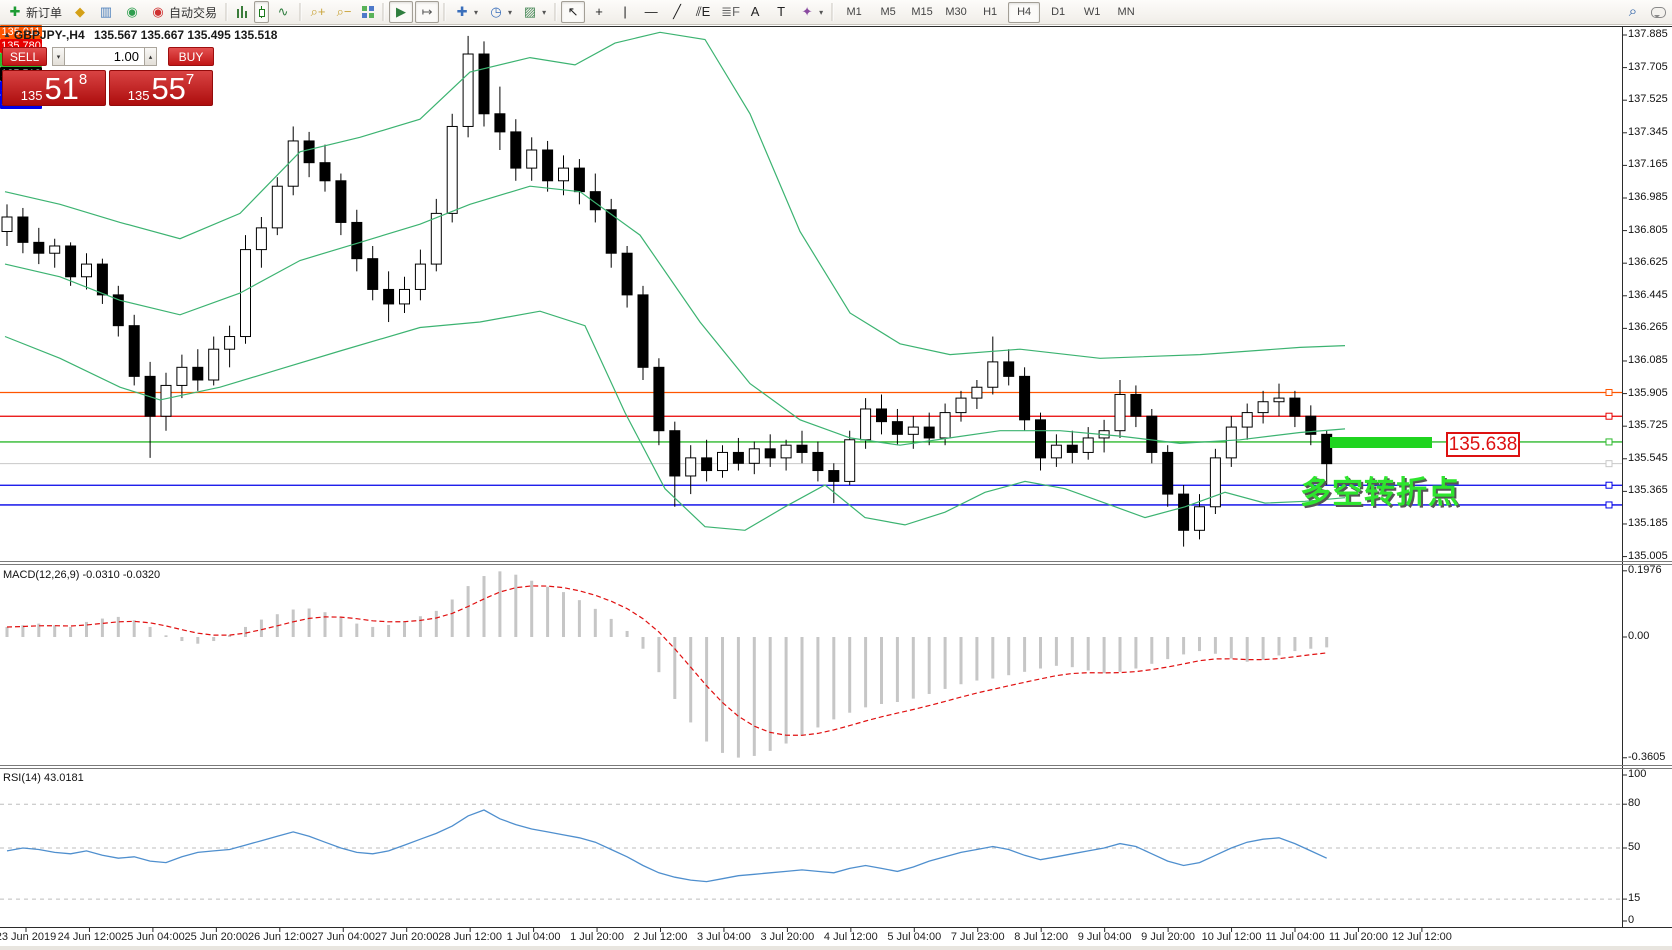 Image resolution: width=1672 pixels, height=950 pixels. Describe the element at coordinates (24, 56) in the screenshot. I see `sell-button: SELL` at that location.